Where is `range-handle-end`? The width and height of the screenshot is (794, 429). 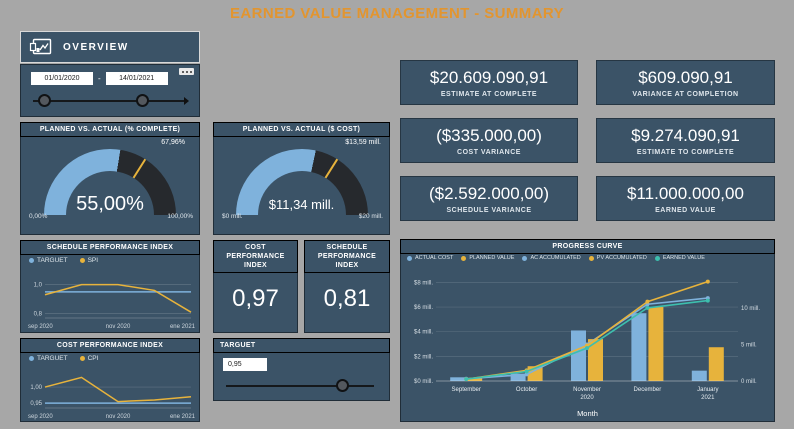
range-handle-end is located at coordinates (142, 100).